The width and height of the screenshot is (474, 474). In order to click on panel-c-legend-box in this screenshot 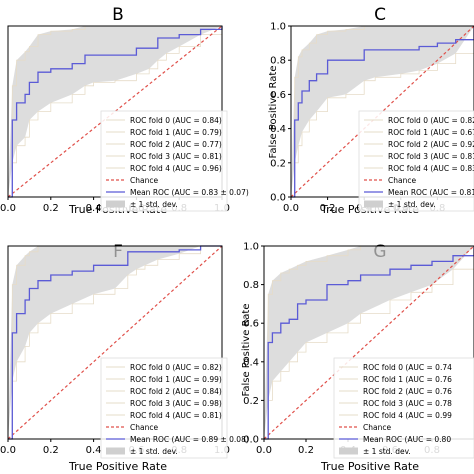, I will do `click(416, 161)`.